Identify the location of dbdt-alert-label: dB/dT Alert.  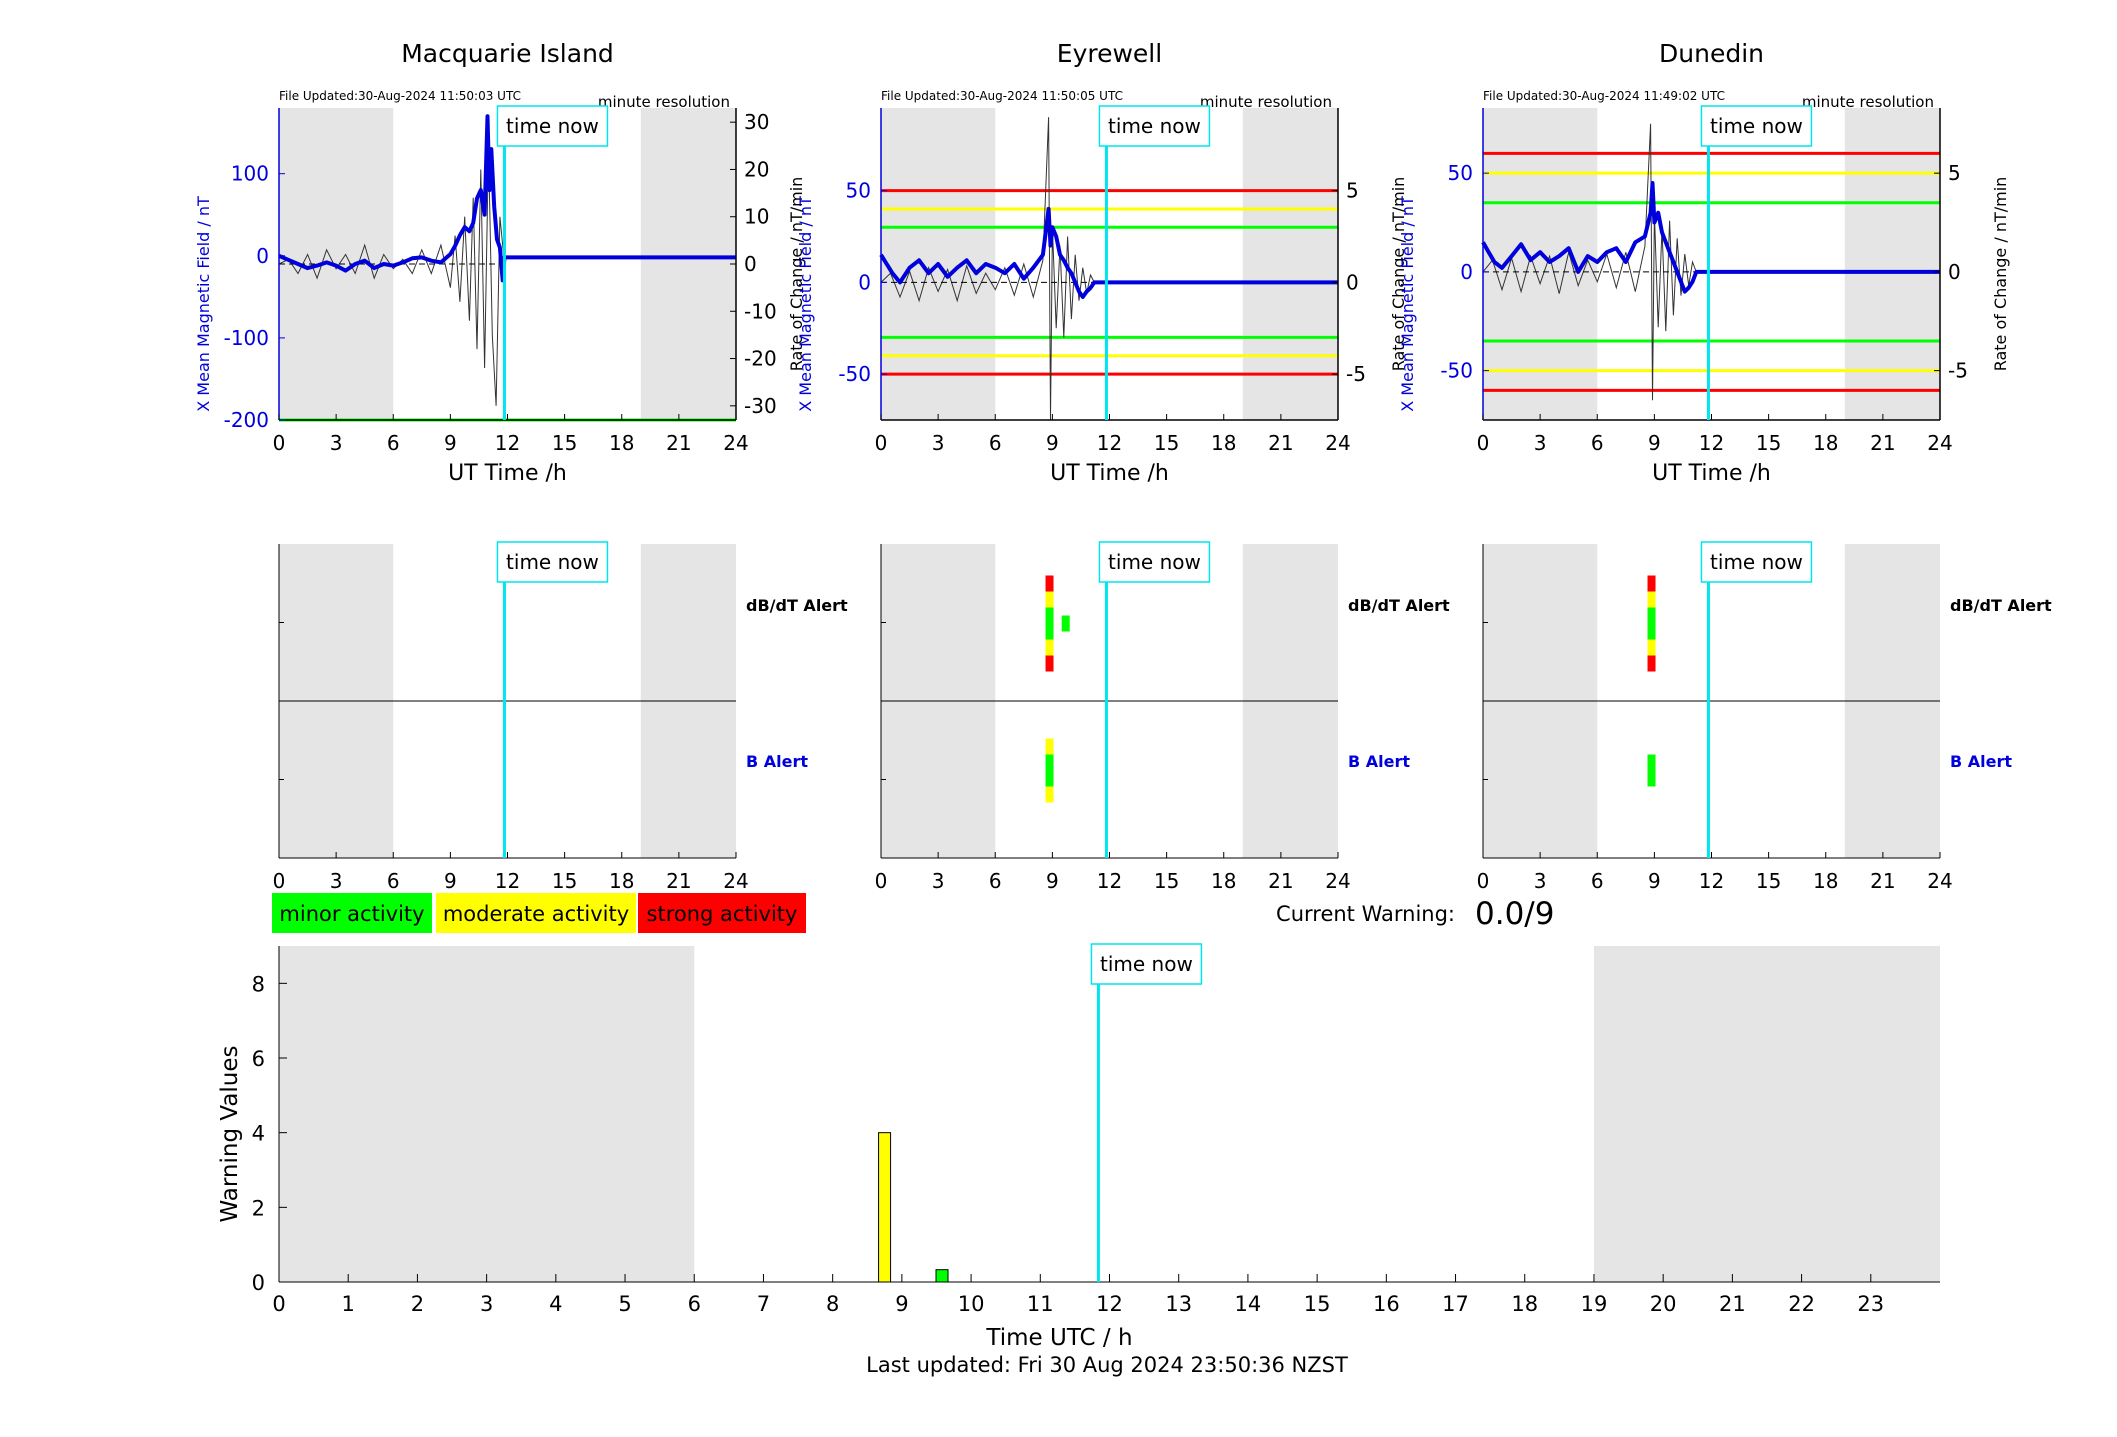
(1399, 605).